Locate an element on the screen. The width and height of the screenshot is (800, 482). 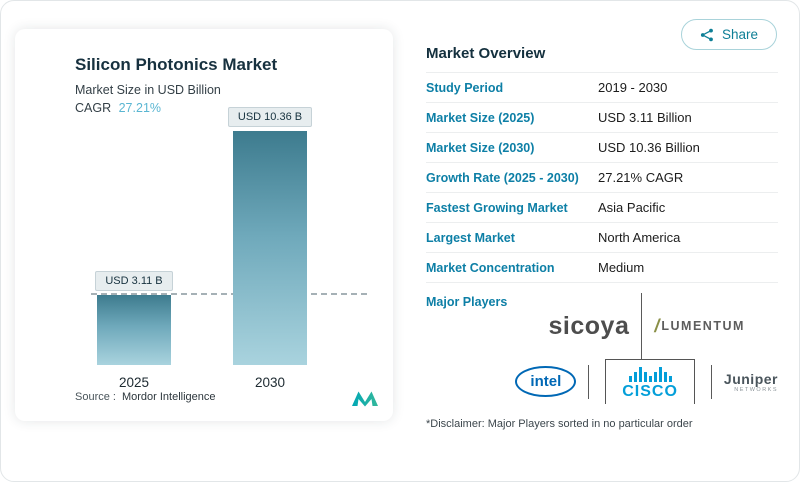
source-value: Mordor Intelligence is located at coordinates (168, 397).